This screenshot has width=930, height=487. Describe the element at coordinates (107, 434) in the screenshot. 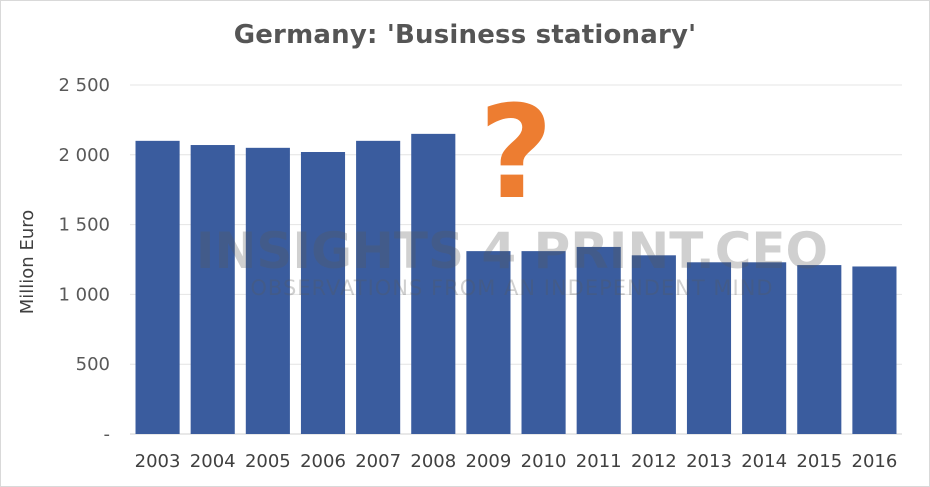

I see `y-tick-label: -` at that location.